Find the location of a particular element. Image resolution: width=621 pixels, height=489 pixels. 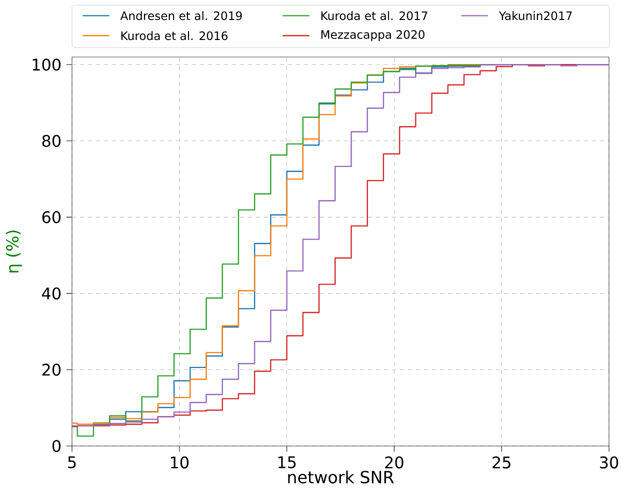

y-tick-label: 60 is located at coordinates (51, 217).